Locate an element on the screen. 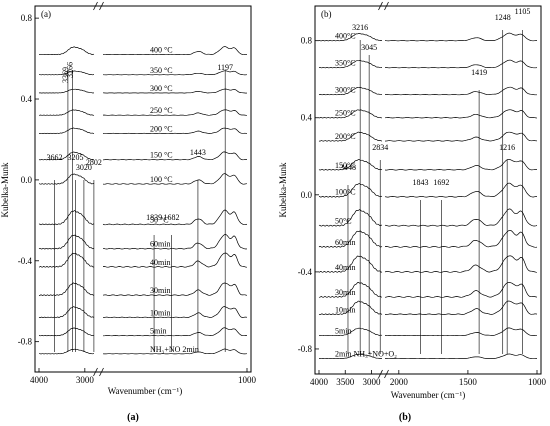  peak-label: 1197 is located at coordinates (225, 67).